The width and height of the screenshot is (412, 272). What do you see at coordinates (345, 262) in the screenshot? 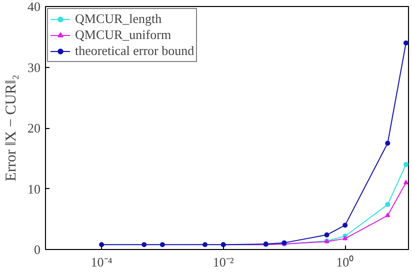
I see `x-tick-label: 10⁰` at bounding box center [345, 262].